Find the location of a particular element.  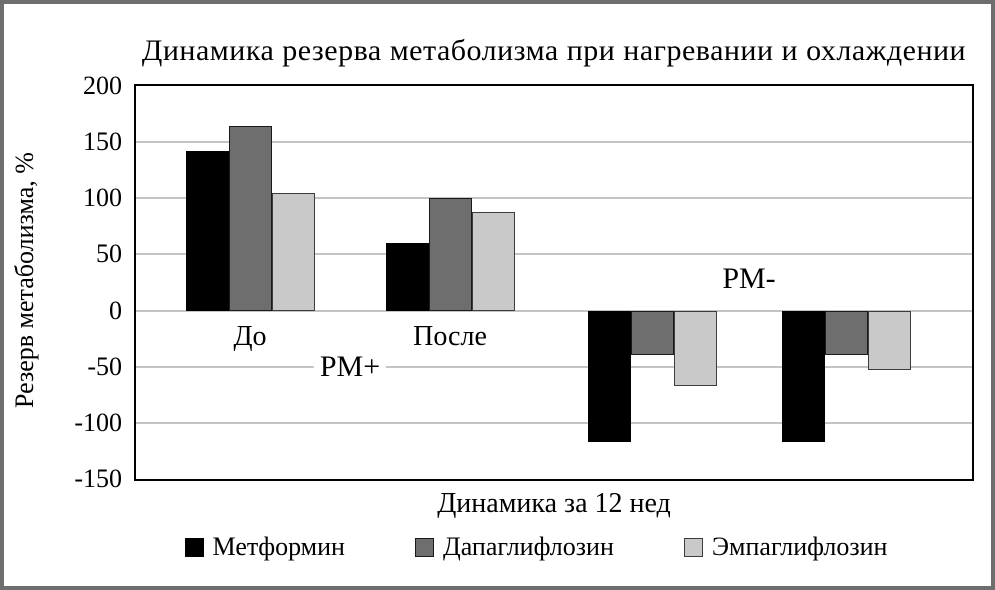

bar-Дапаглифлозин-group2 is located at coordinates (450, 254).